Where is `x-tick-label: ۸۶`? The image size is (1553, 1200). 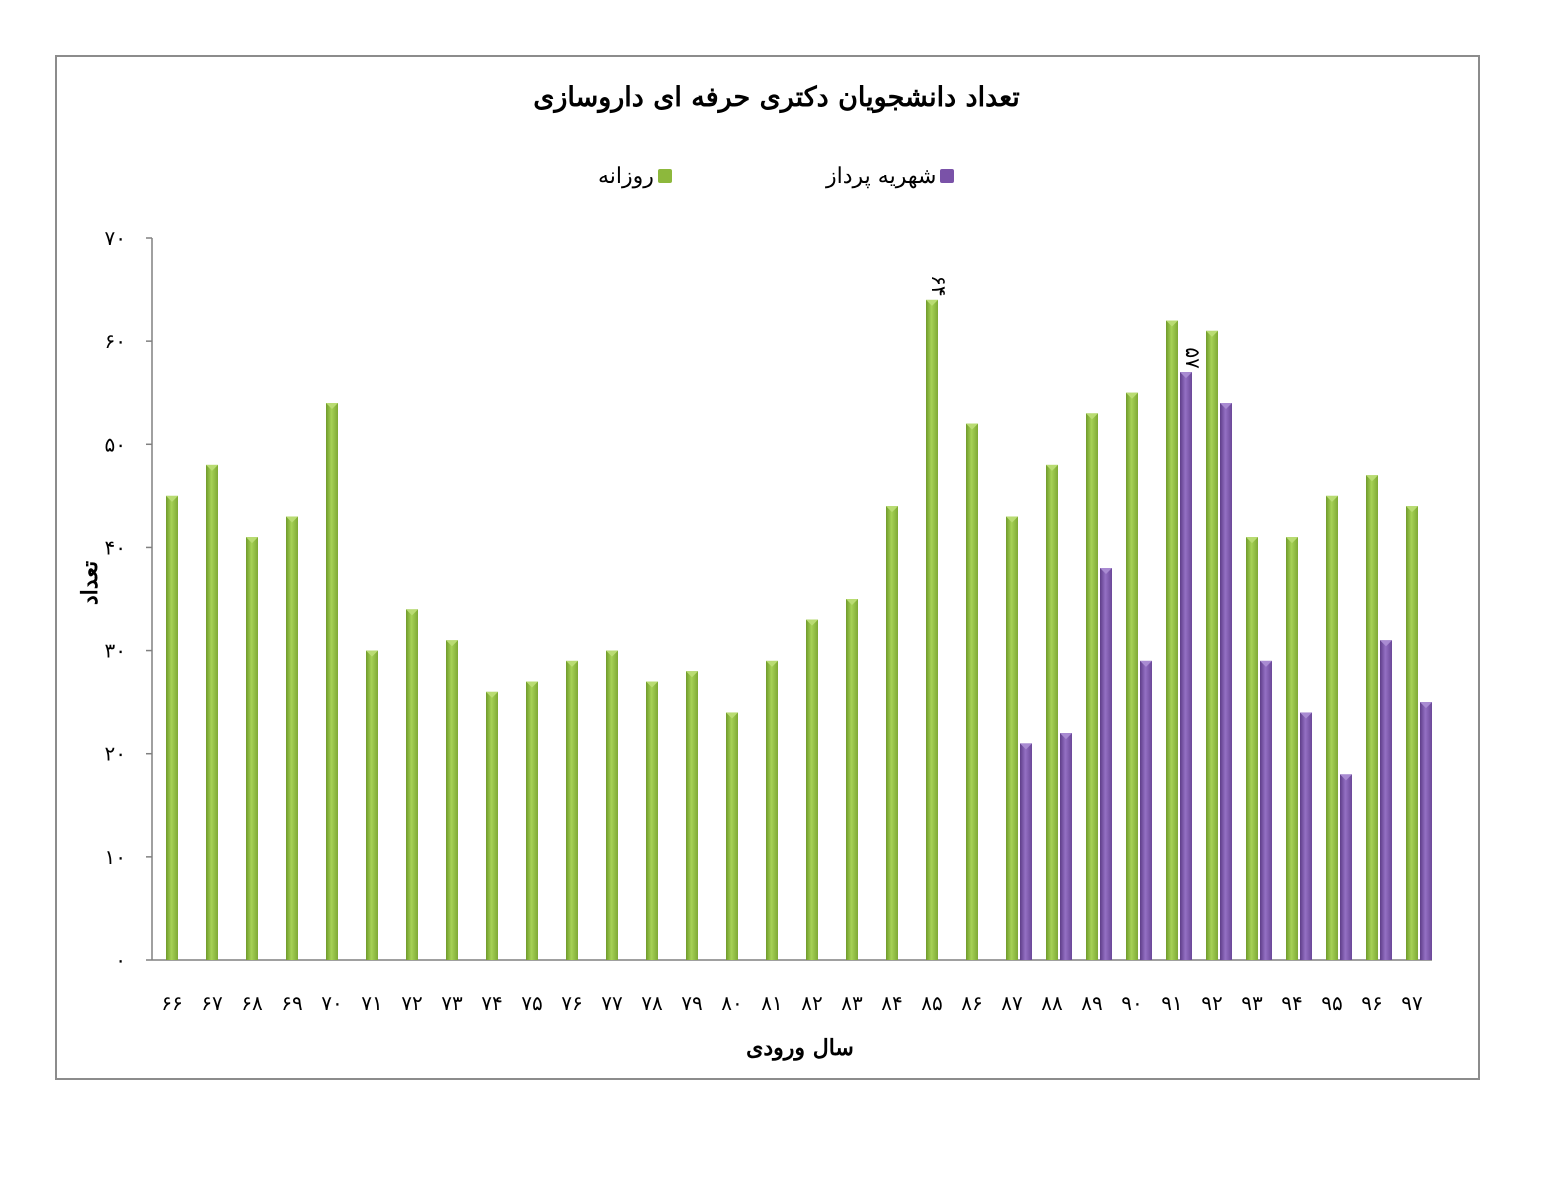
x-tick-label: ۸۶ is located at coordinates (971, 1003).